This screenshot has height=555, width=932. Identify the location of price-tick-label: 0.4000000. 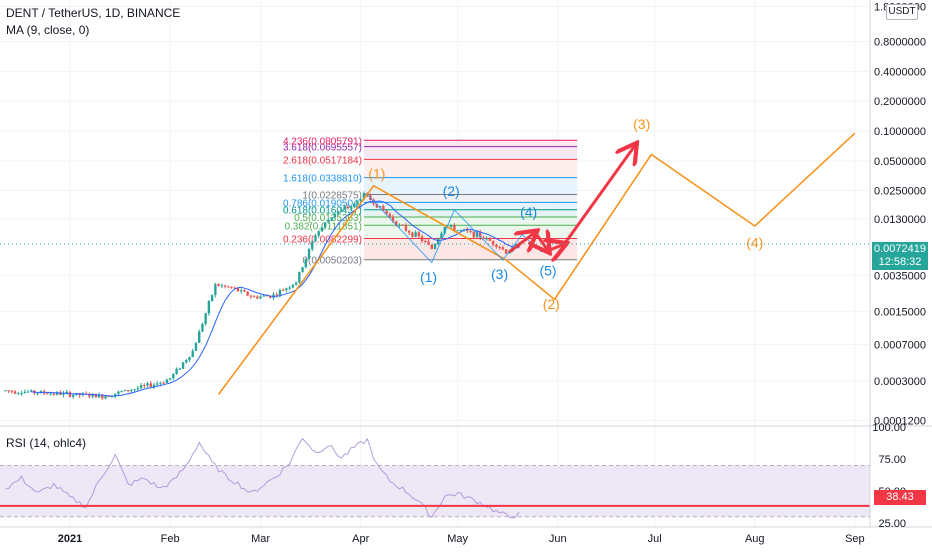
(900, 72).